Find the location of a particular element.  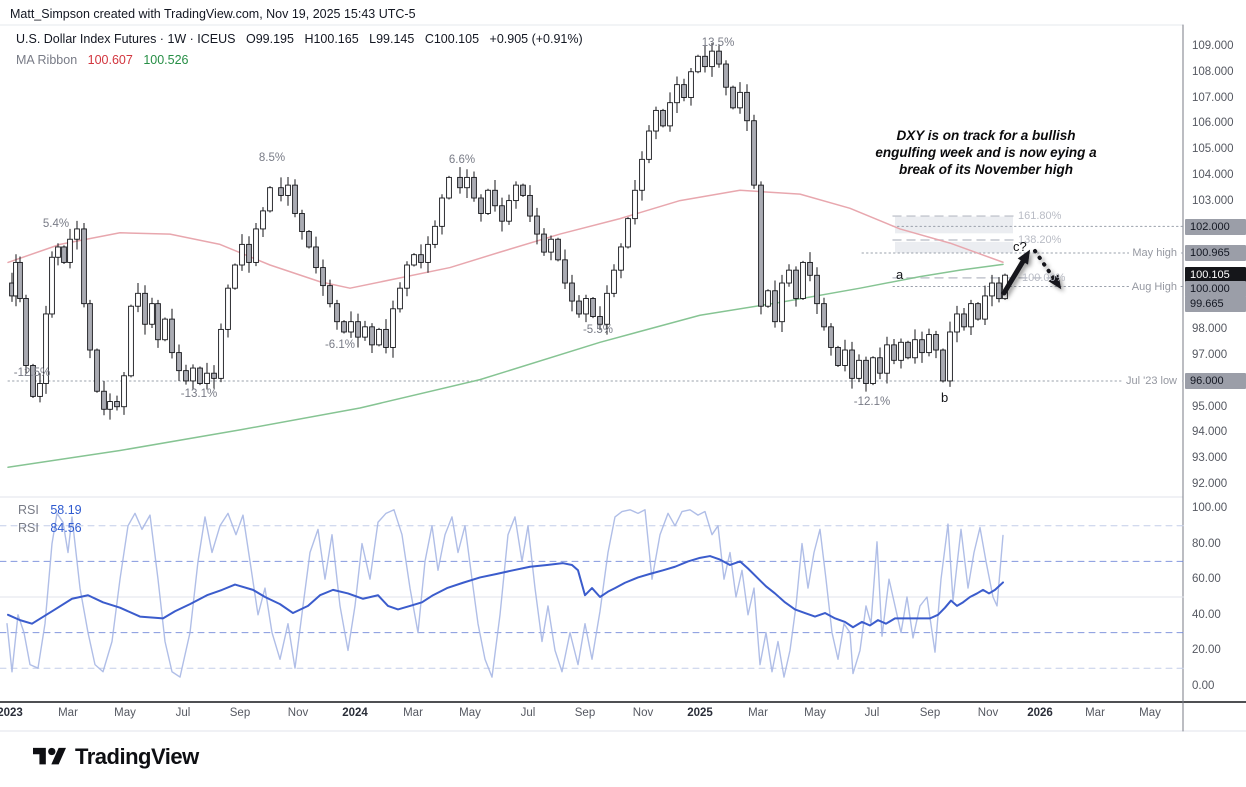

swing-pct-label: -6.1% is located at coordinates (340, 345).